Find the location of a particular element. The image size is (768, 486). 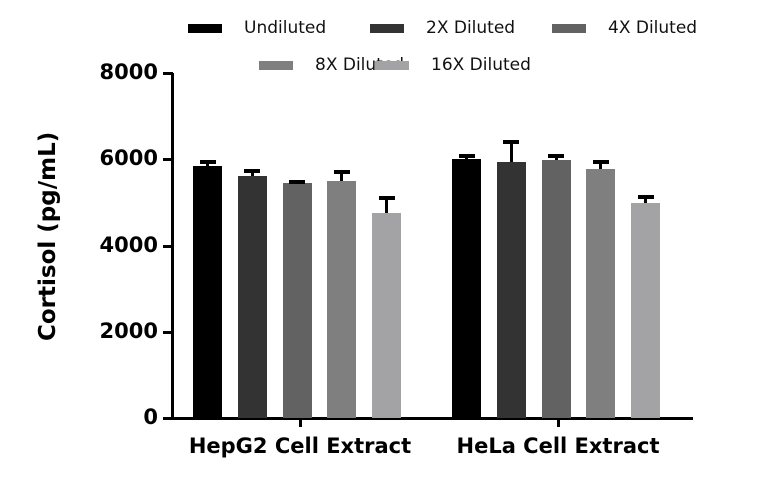

legend-item: 2X Diluted is located at coordinates (442, 28).